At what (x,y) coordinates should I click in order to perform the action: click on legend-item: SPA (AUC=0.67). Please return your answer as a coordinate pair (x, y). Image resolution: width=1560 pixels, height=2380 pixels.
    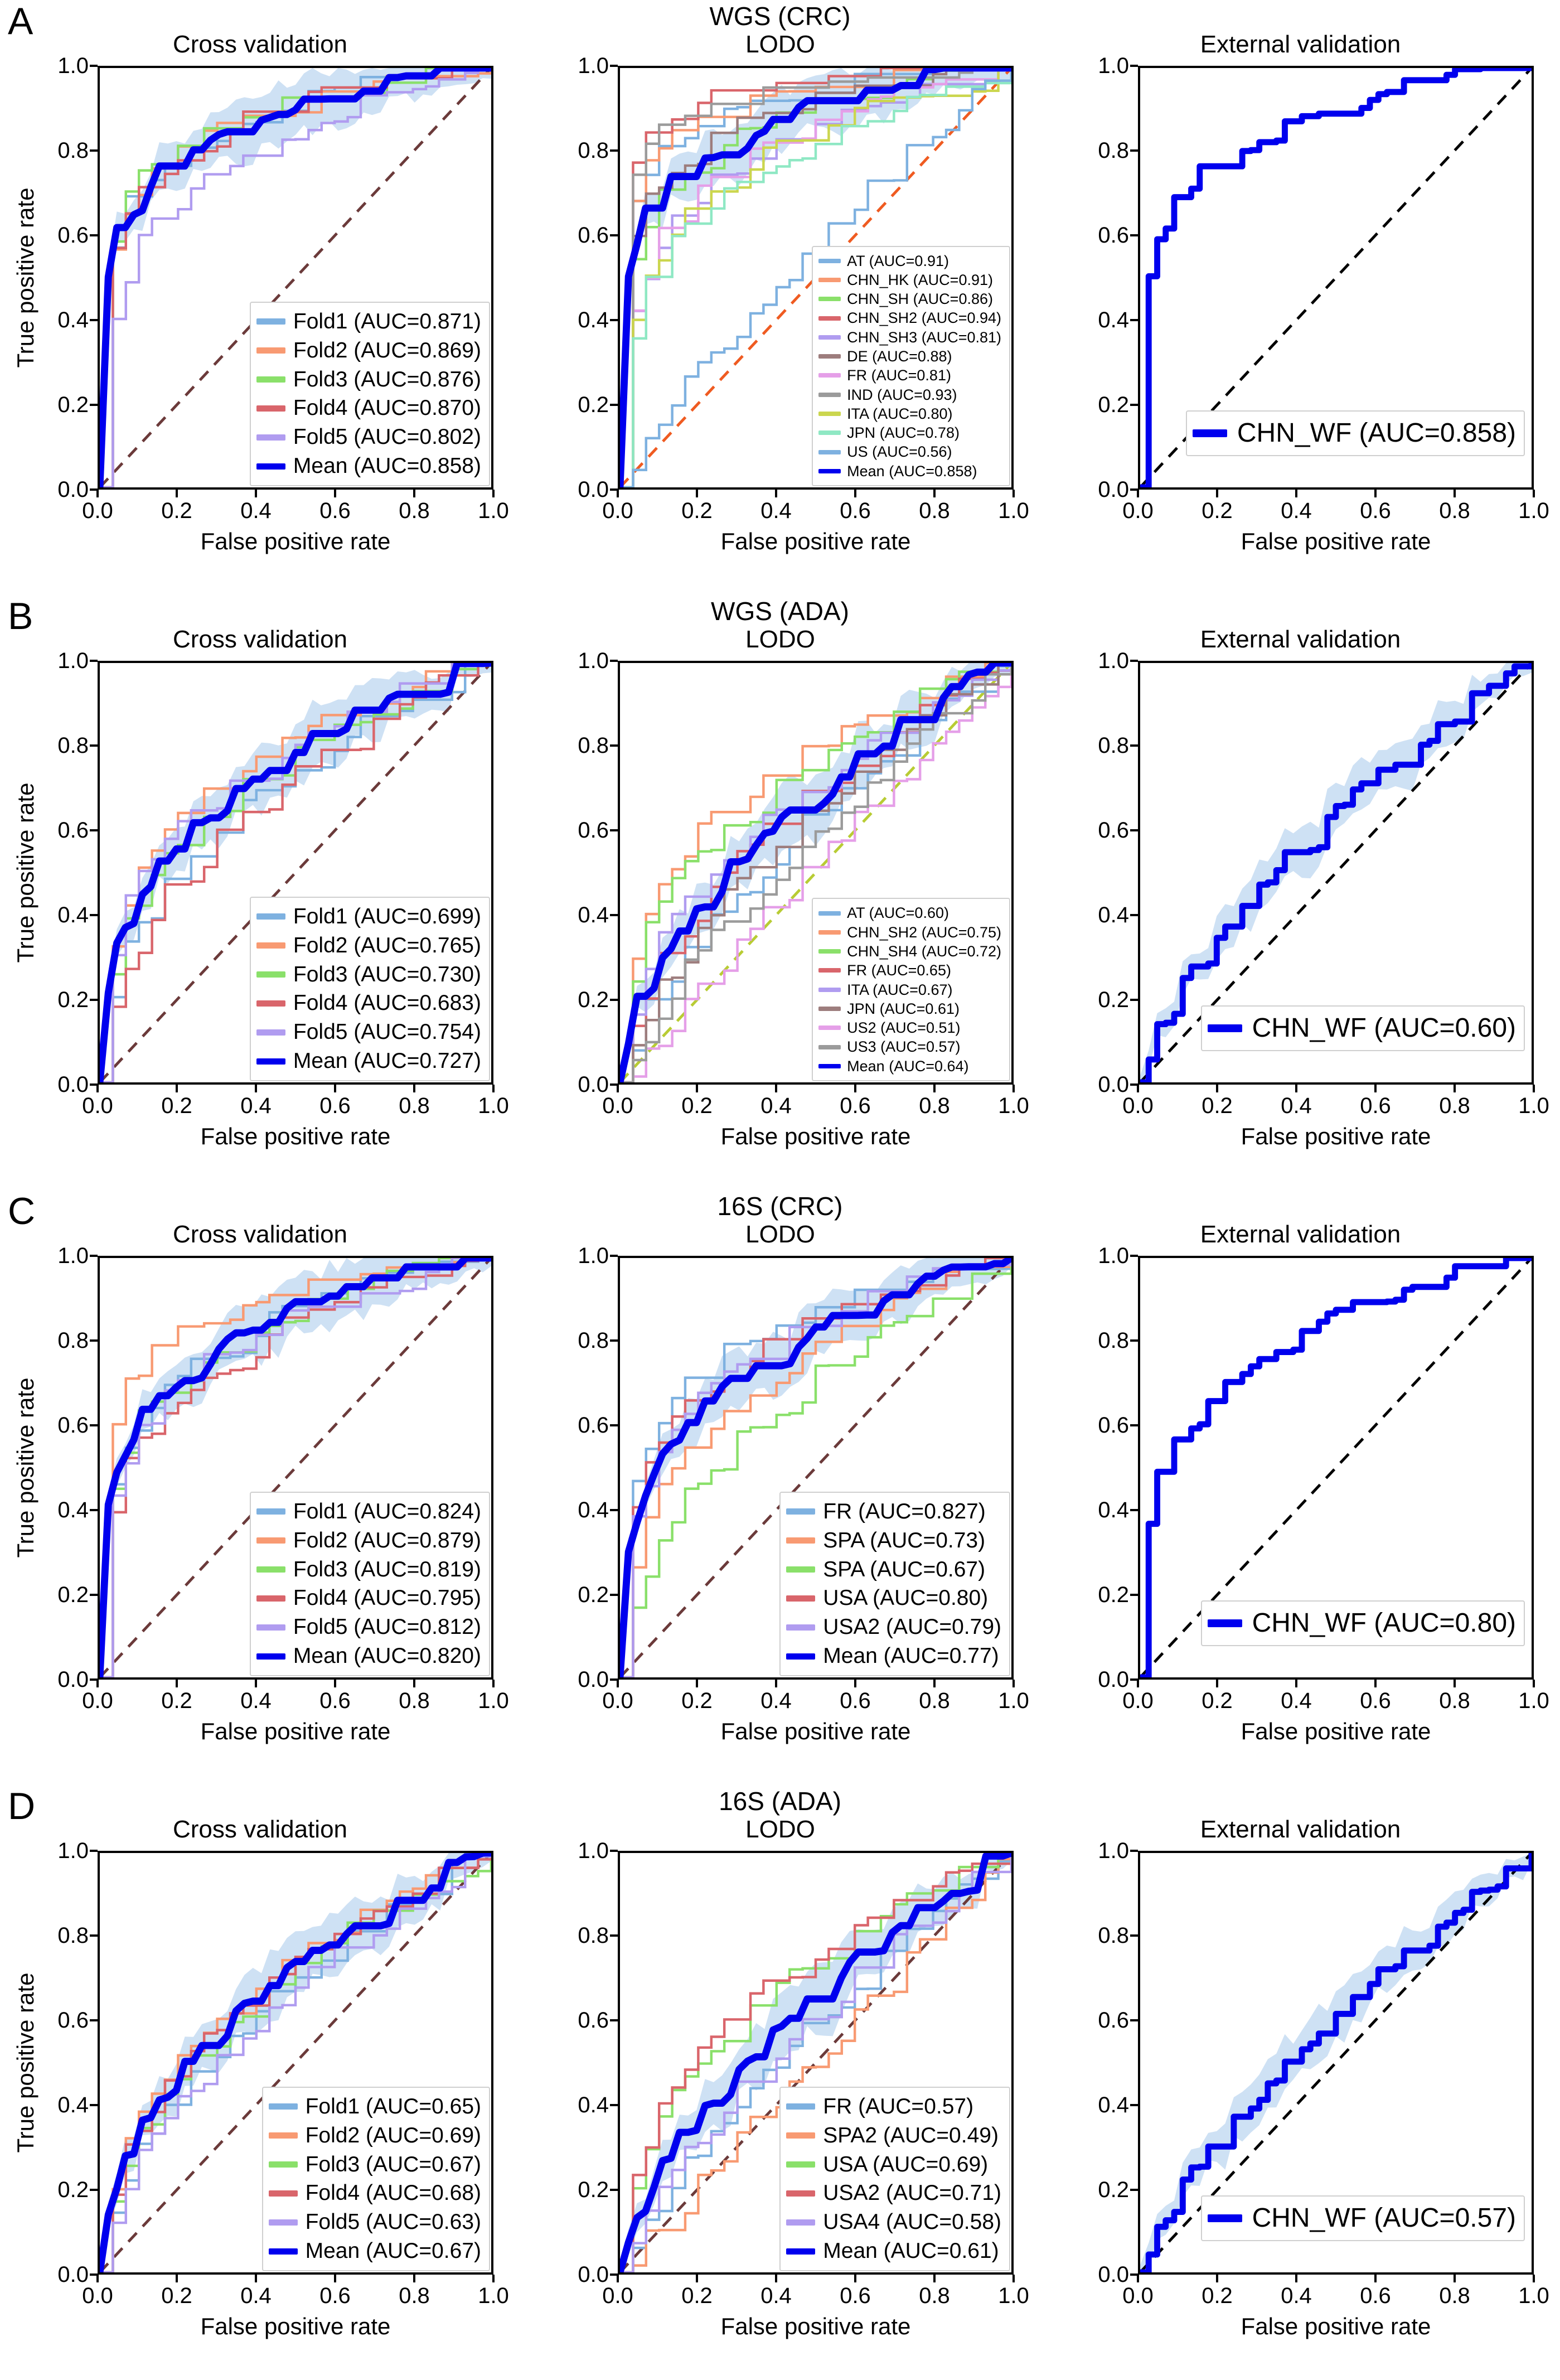
    Looking at the image, I should click on (894, 1570).